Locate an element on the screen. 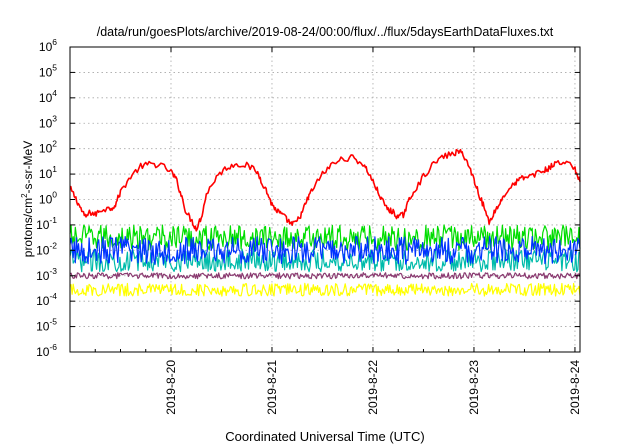  x-tick-label: 2019-8-21 is located at coordinates (272, 387).